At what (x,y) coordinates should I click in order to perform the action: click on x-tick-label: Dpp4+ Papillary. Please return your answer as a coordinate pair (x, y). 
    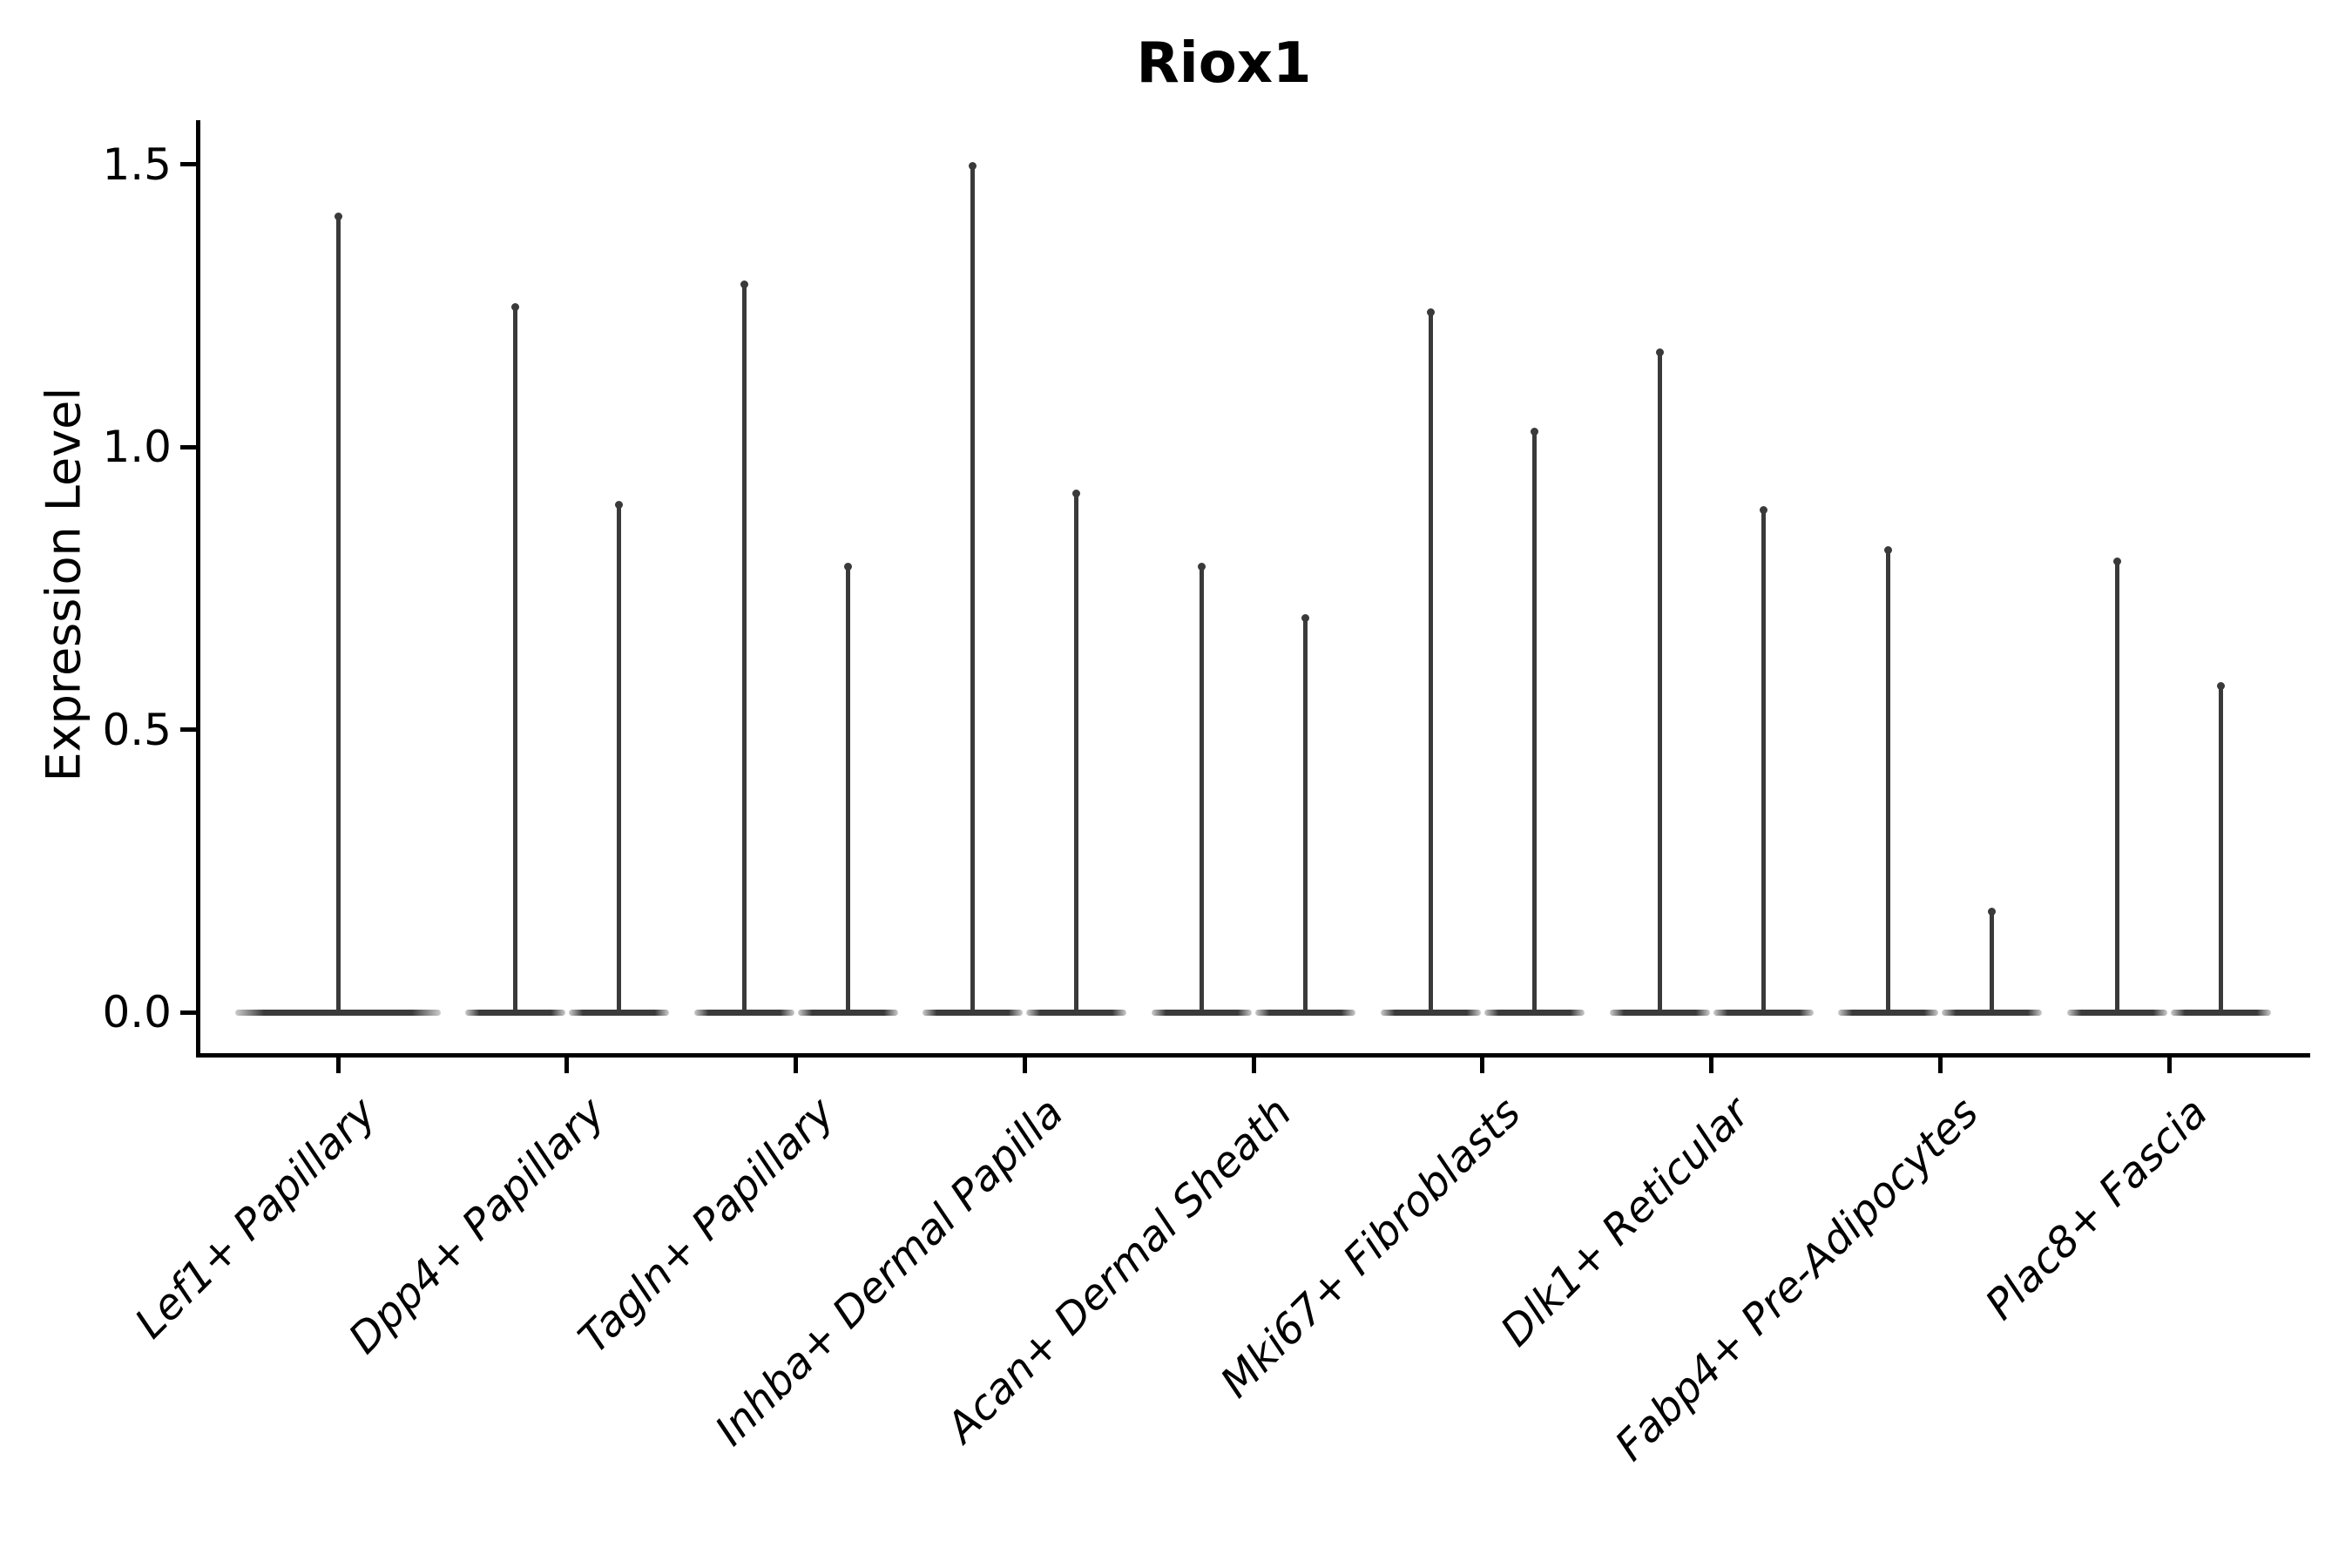
    Looking at the image, I should click on (477, 1225).